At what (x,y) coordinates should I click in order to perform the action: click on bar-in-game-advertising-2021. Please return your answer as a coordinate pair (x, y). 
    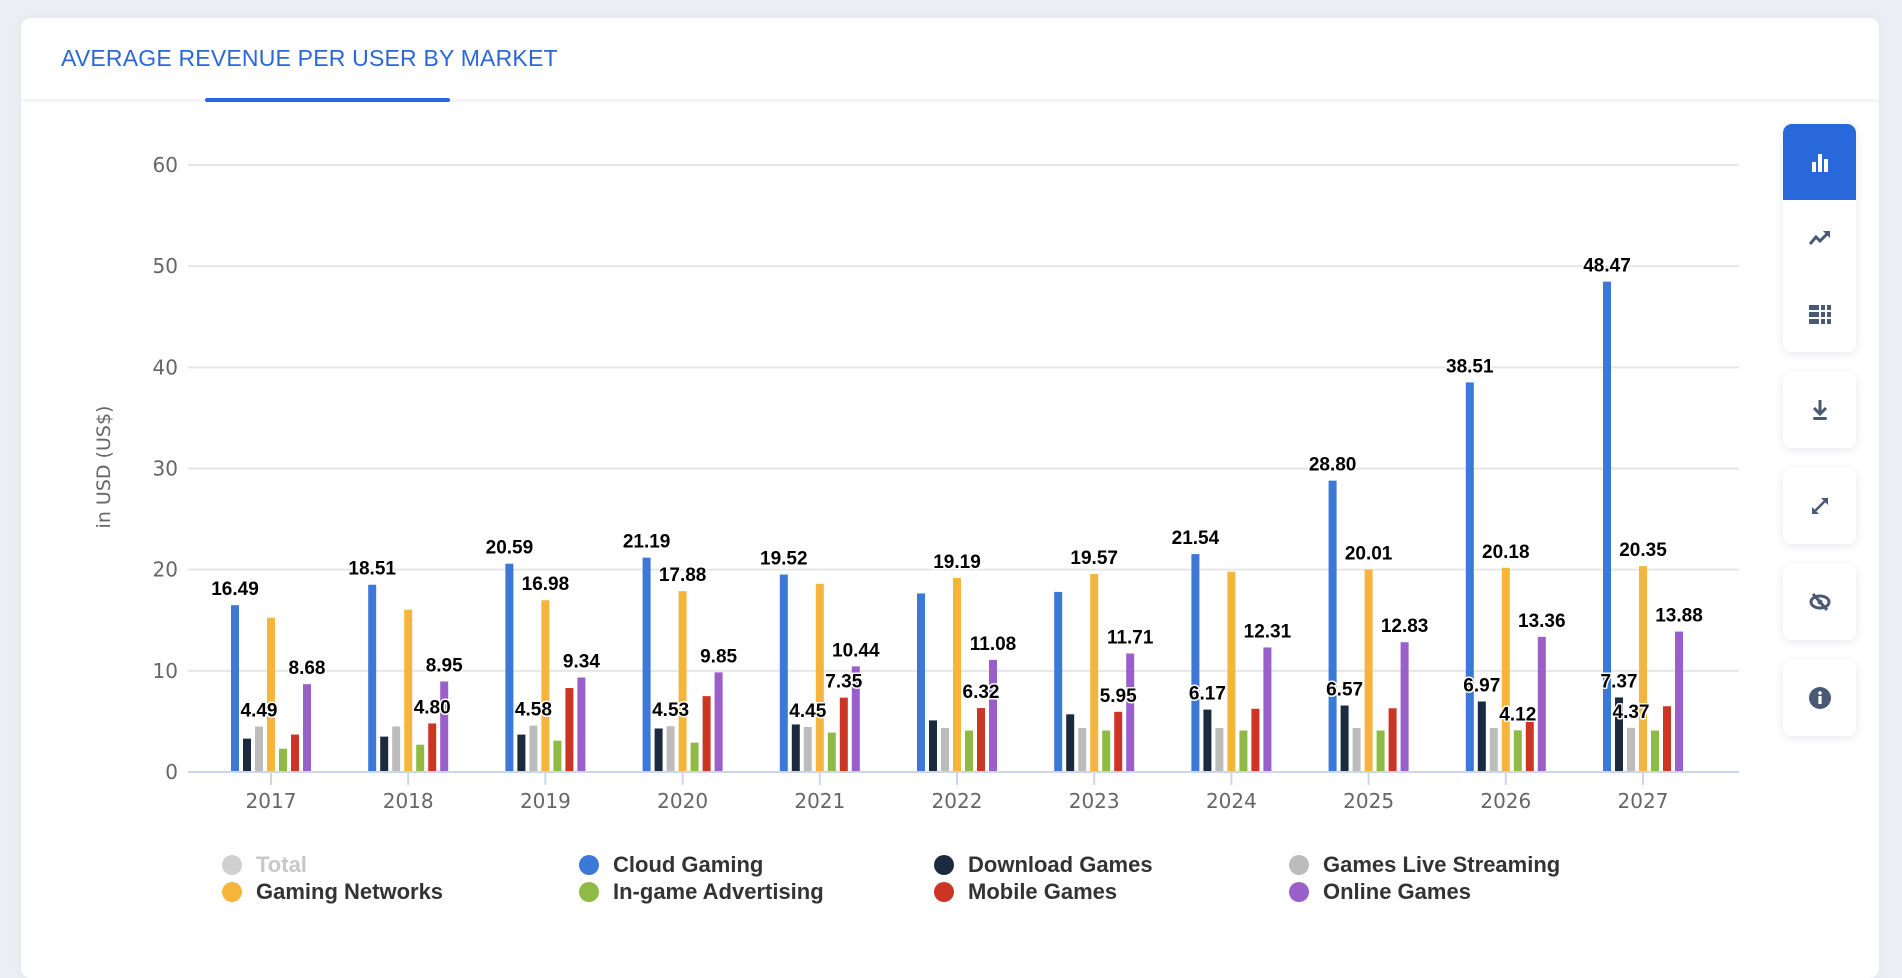
    Looking at the image, I should click on (831, 752).